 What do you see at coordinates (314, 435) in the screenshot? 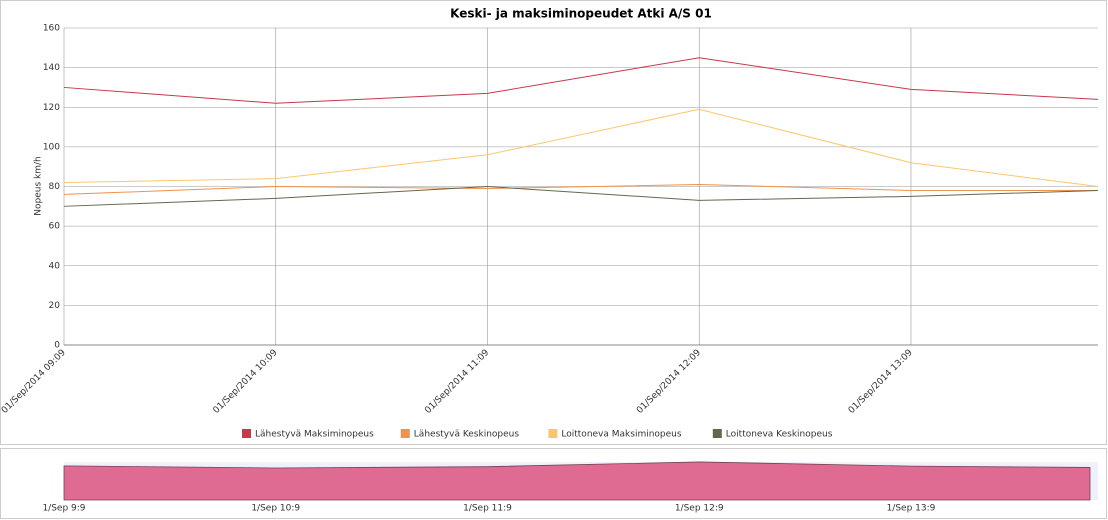
I see `legend-label: Lähestyvä Maksiminopeus` at bounding box center [314, 435].